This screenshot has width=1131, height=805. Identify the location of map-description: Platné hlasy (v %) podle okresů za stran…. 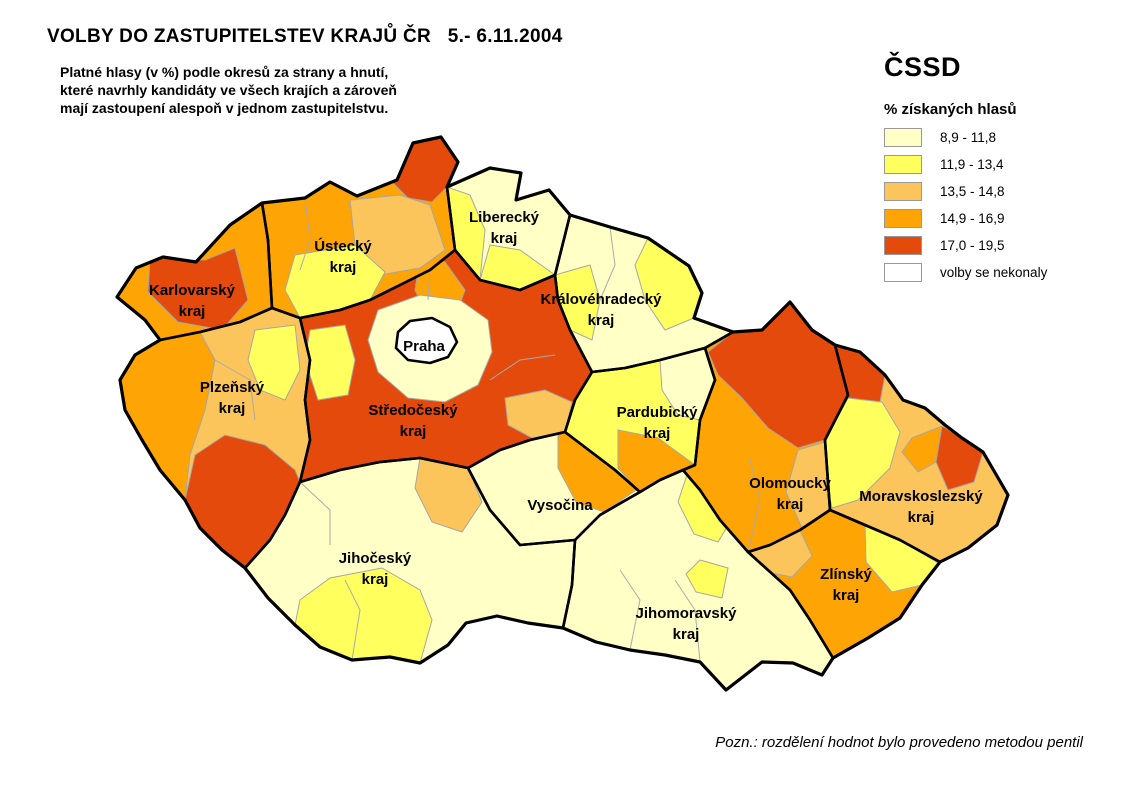
(228, 90).